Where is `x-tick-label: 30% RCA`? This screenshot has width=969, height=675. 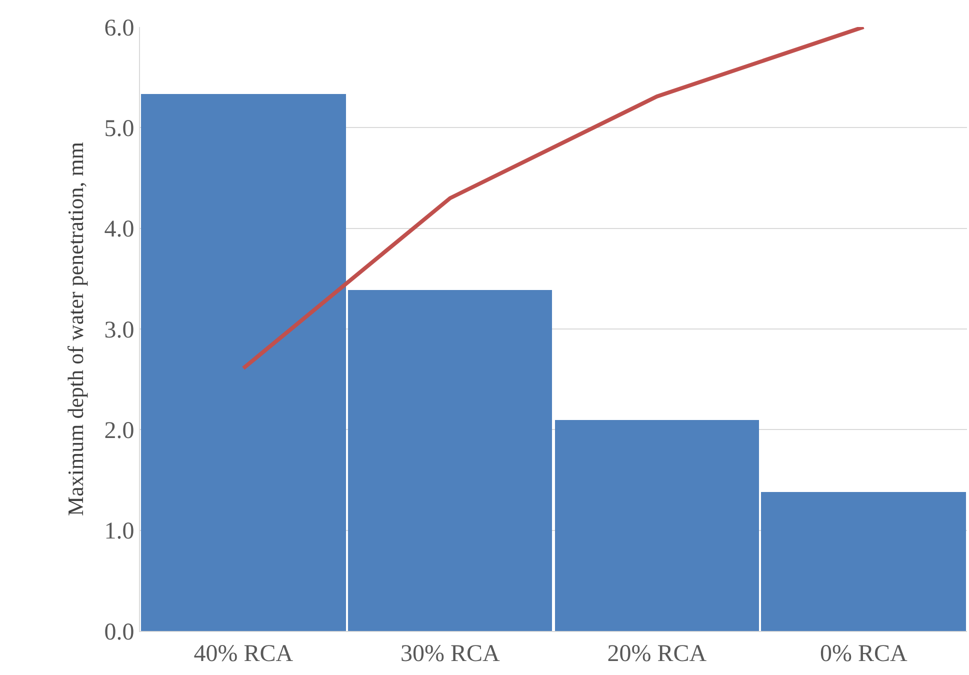
x-tick-label: 30% RCA is located at coordinates (450, 653).